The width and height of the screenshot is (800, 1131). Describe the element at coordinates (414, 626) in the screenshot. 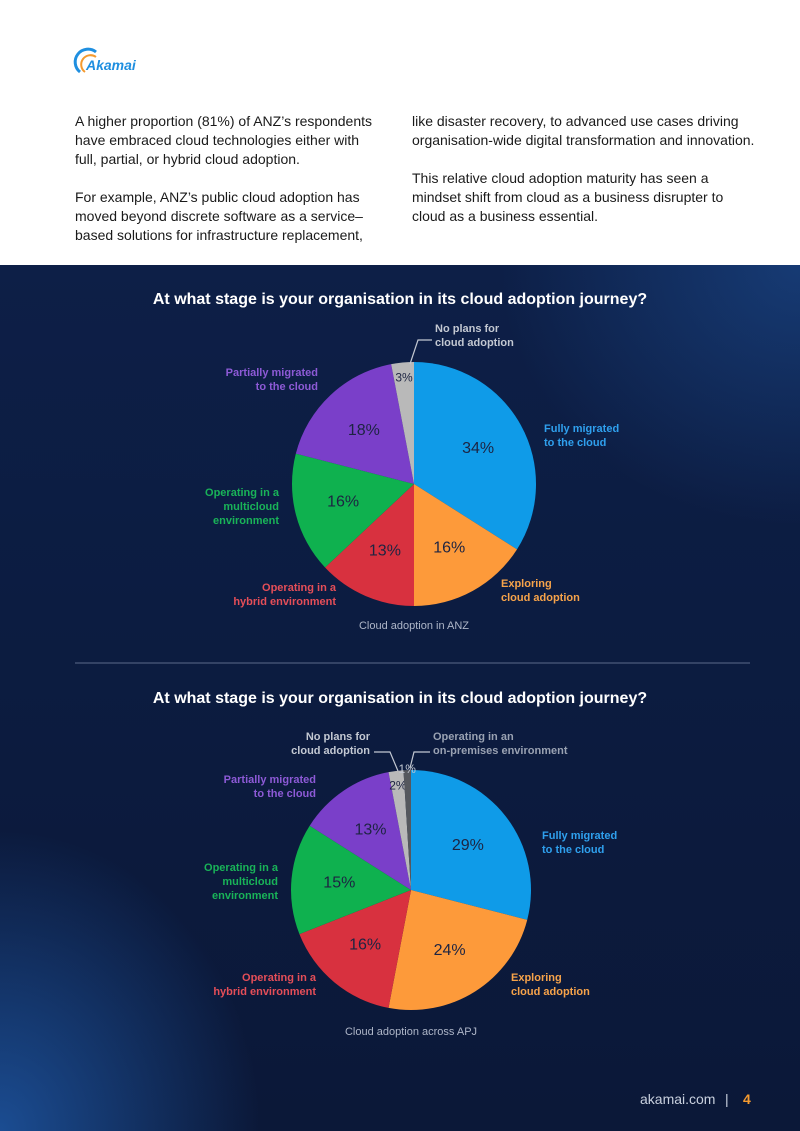

I see `chart-caption: Cloud adoption in ANZ` at that location.